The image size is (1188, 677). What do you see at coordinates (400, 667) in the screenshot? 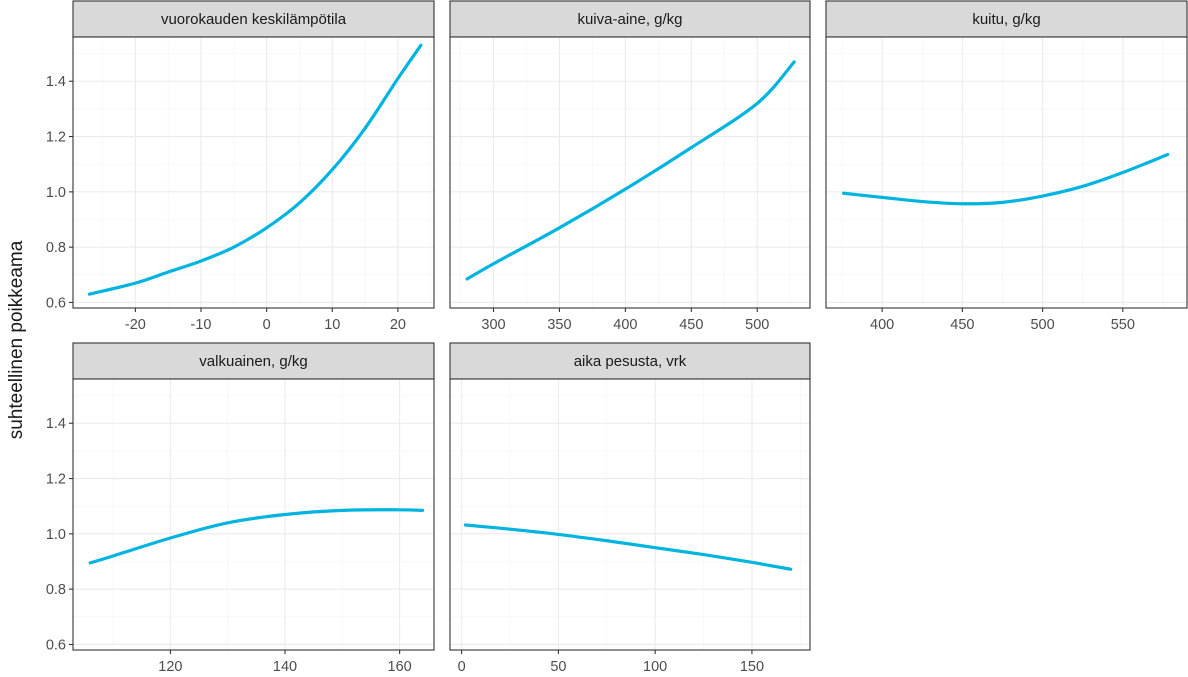
I see `x-tick-label: 160` at bounding box center [400, 667].